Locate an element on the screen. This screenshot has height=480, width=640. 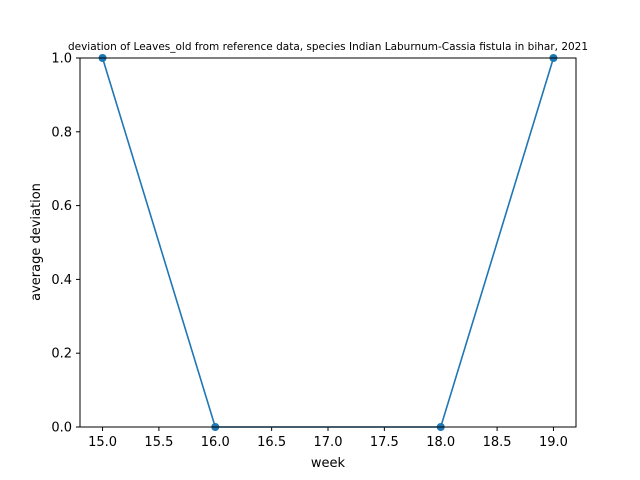
x-tick-label: 16.0 is located at coordinates (215, 442).